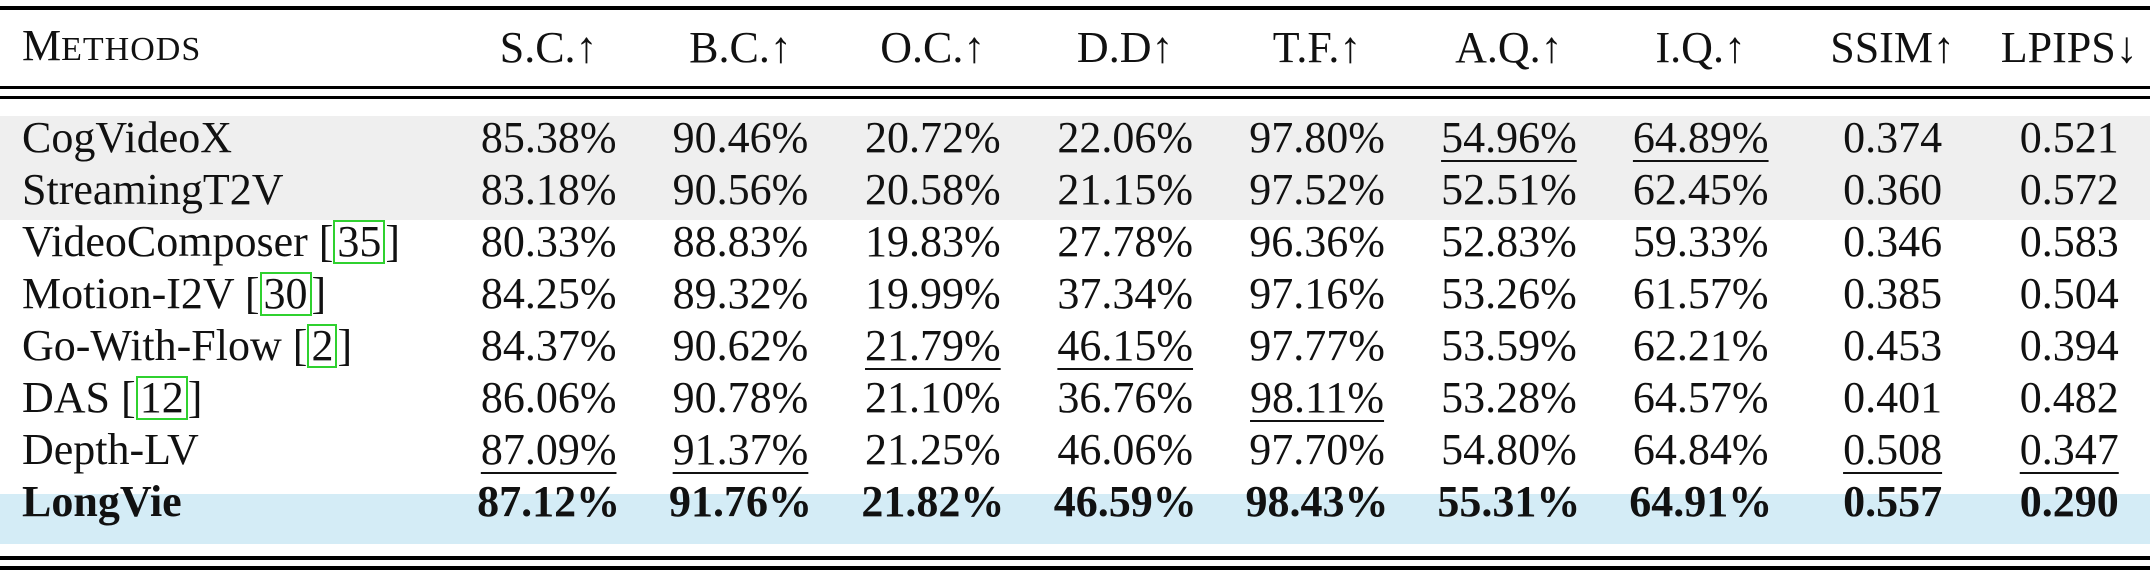 The height and width of the screenshot is (582, 2150). What do you see at coordinates (1700, 47) in the screenshot?
I see `header-iq: I.Q.↑` at bounding box center [1700, 47].